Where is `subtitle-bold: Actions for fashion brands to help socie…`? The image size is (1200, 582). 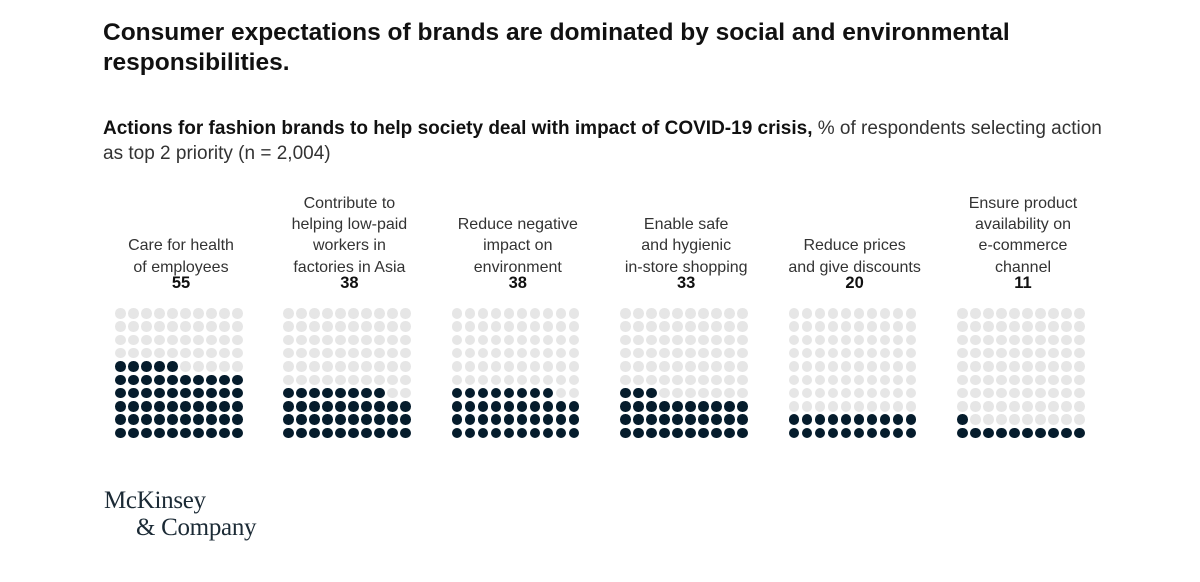
subtitle-bold: Actions for fashion brands to help socie… is located at coordinates (458, 128).